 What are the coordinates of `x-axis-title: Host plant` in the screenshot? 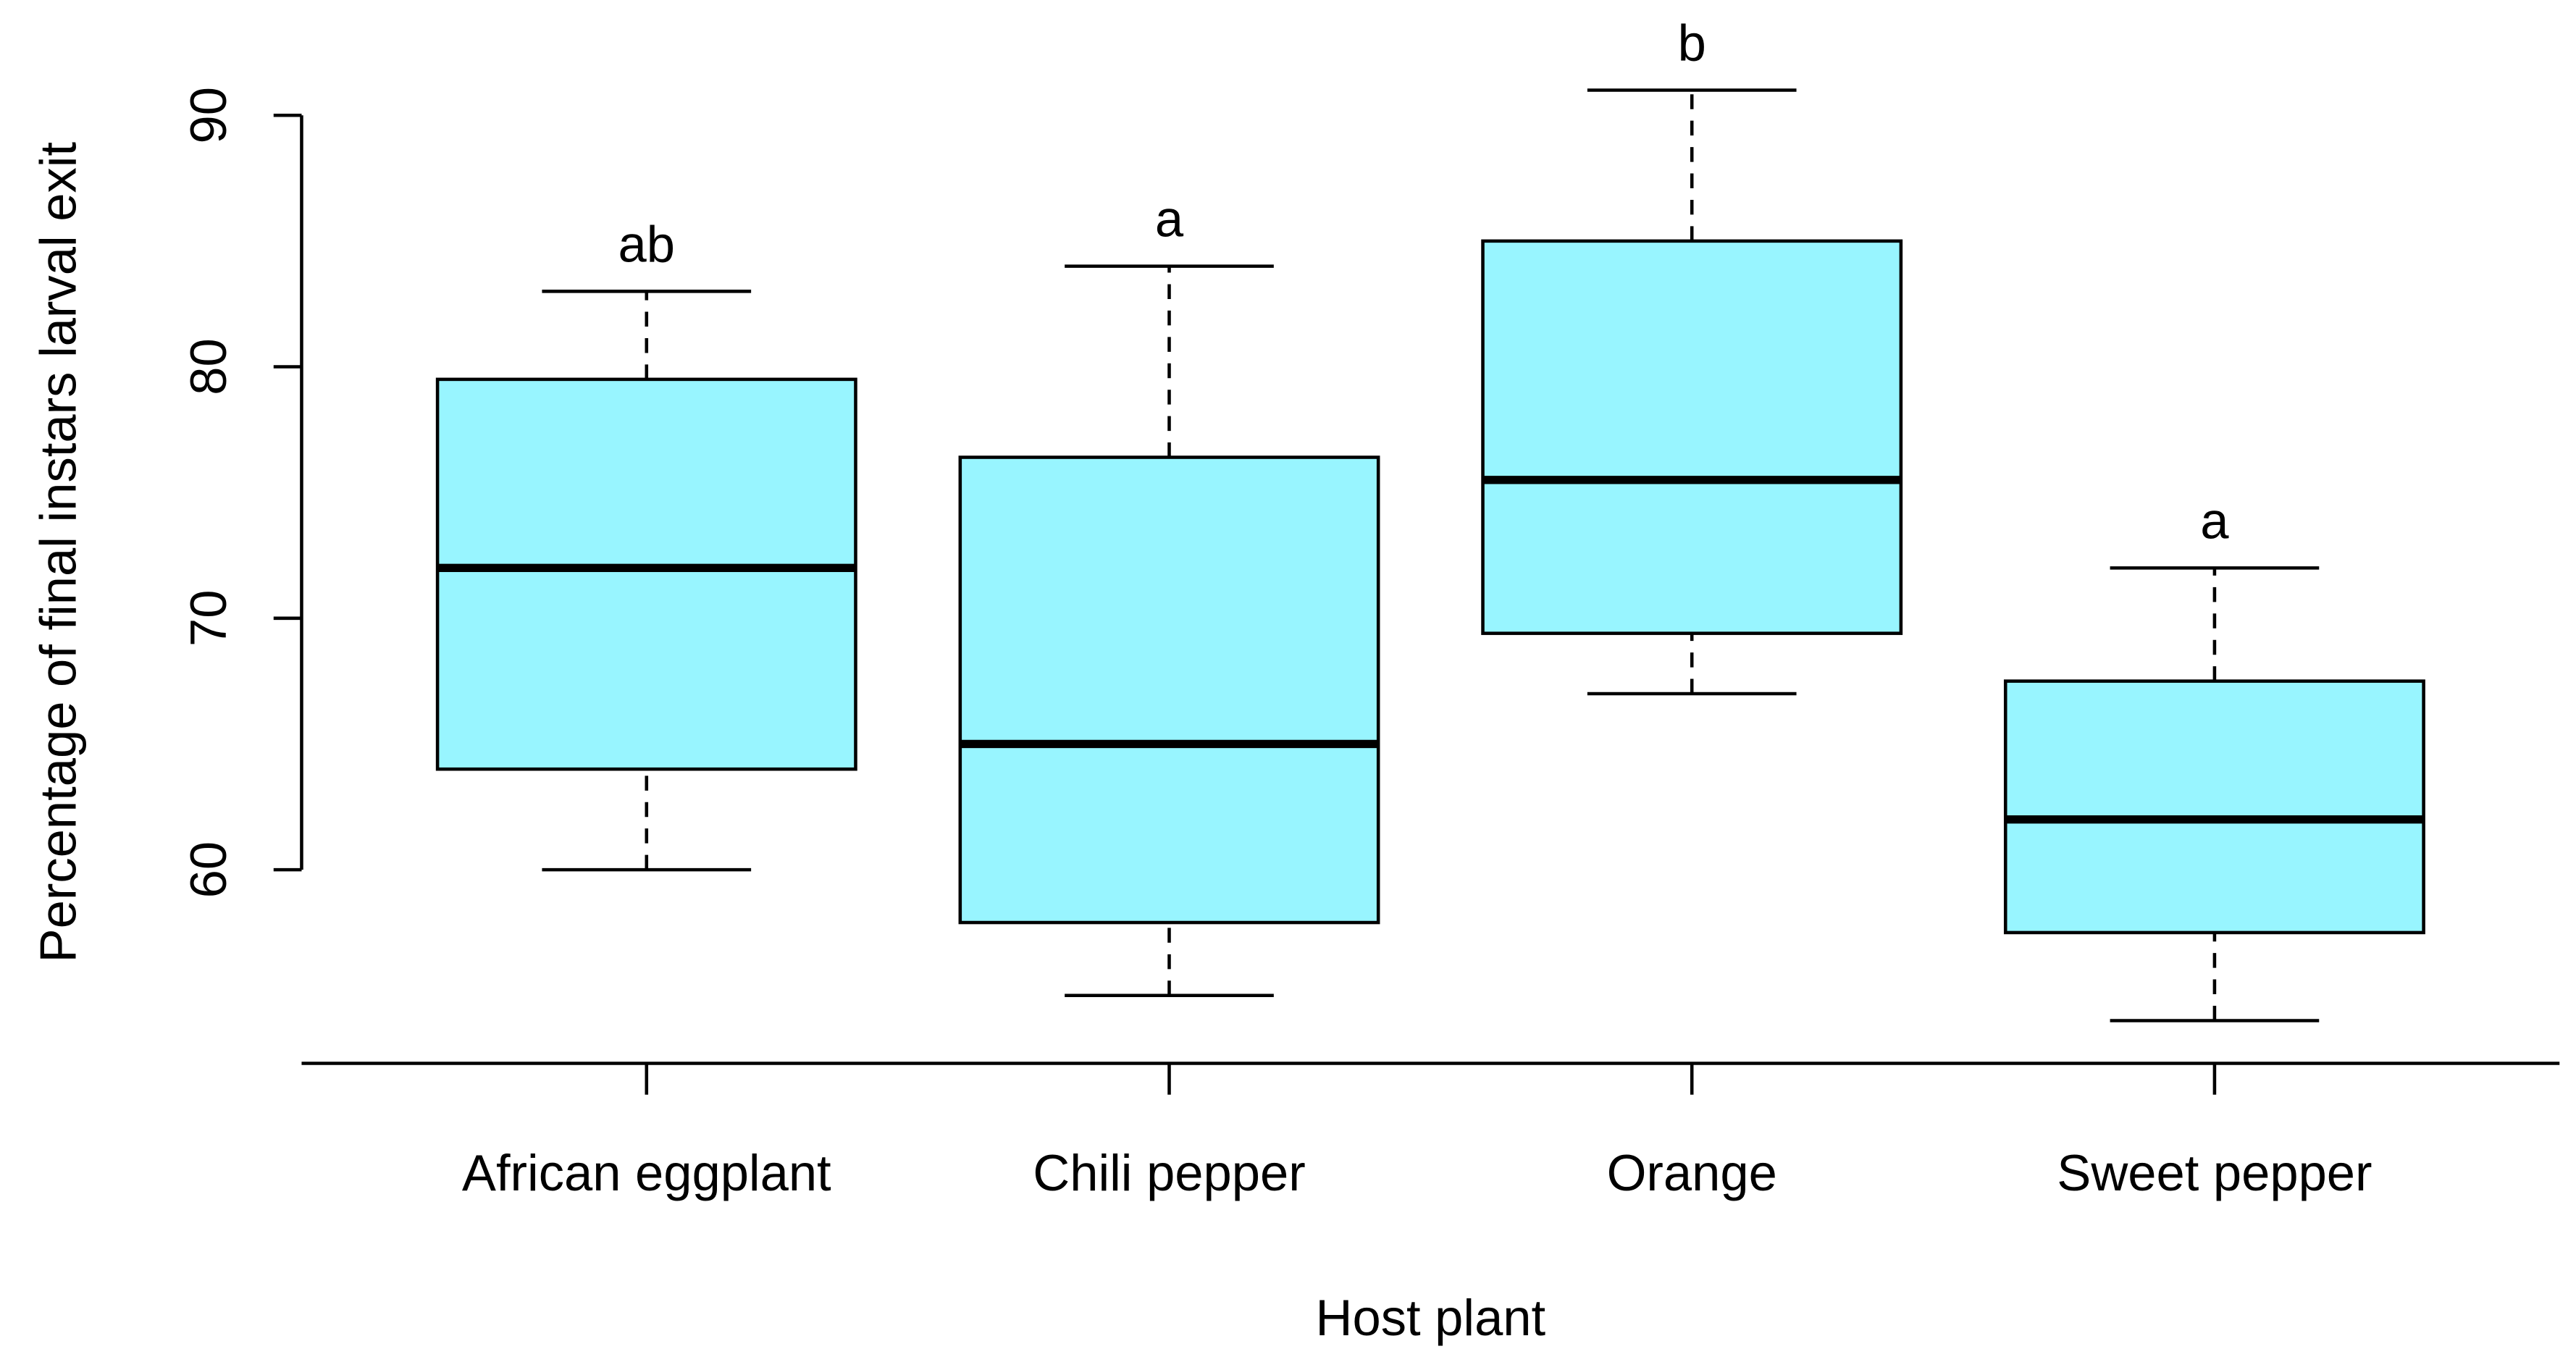 It's located at (1431, 1317).